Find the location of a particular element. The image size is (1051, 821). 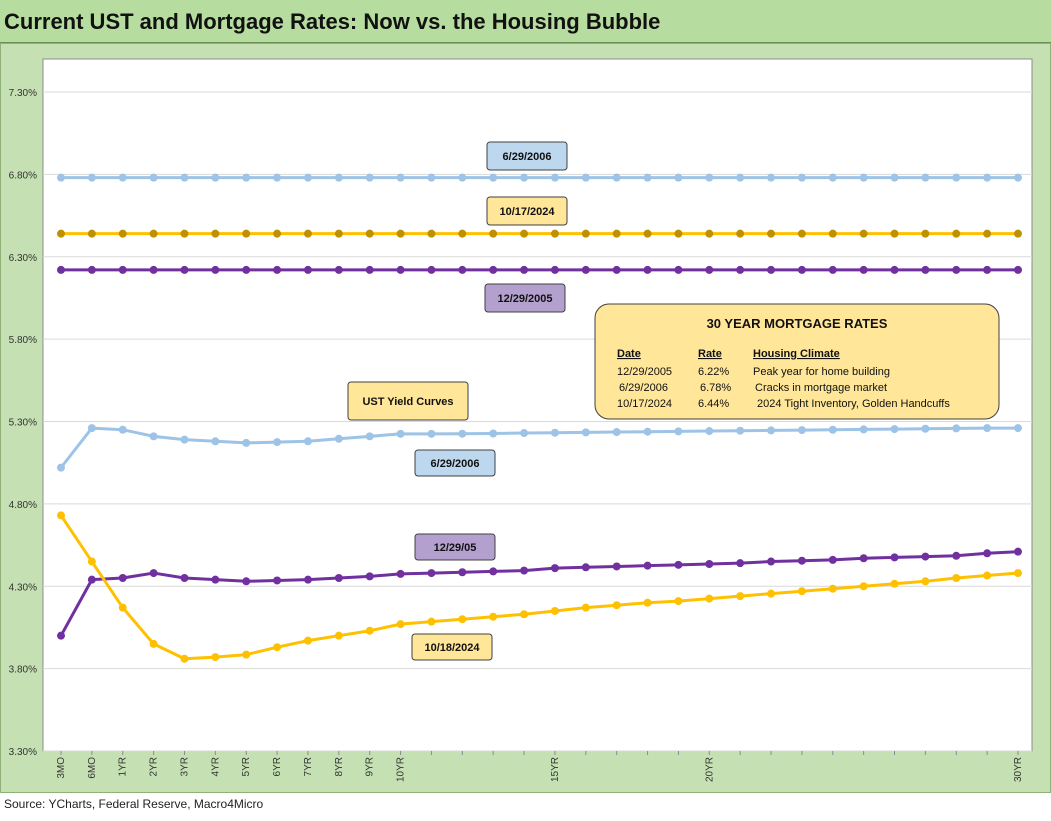

mortgage-table-cell: 6.22% is located at coordinates (713, 372).